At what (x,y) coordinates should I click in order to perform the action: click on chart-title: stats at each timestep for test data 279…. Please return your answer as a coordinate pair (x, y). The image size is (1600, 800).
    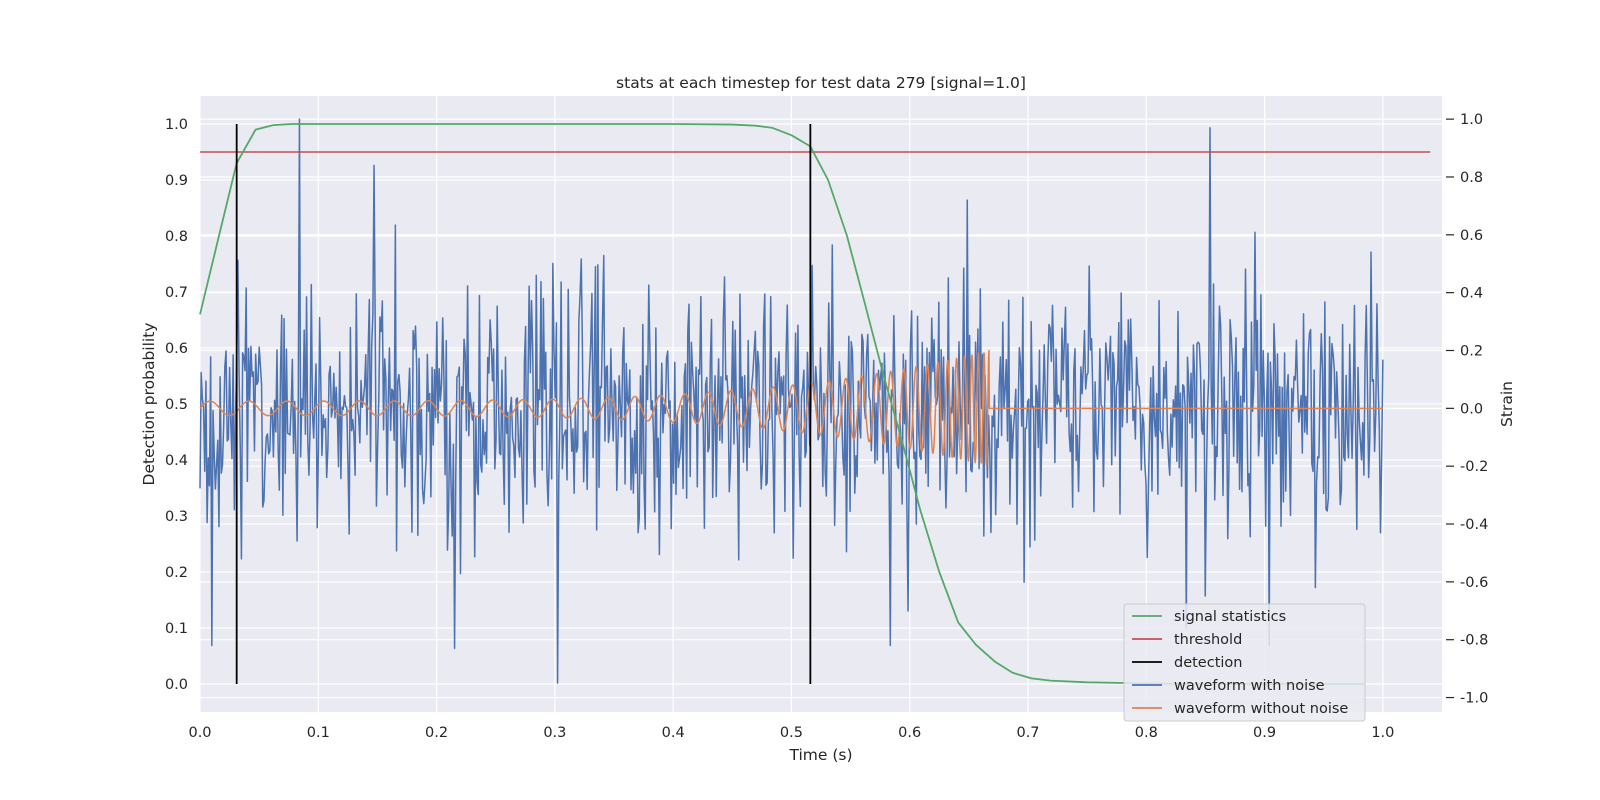
    Looking at the image, I should click on (821, 83).